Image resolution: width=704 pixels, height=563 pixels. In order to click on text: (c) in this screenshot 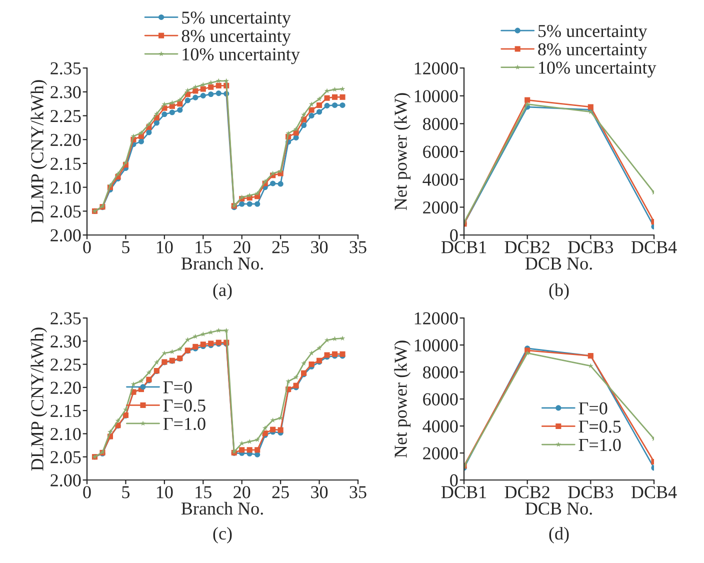, I will do `click(222, 535)`.